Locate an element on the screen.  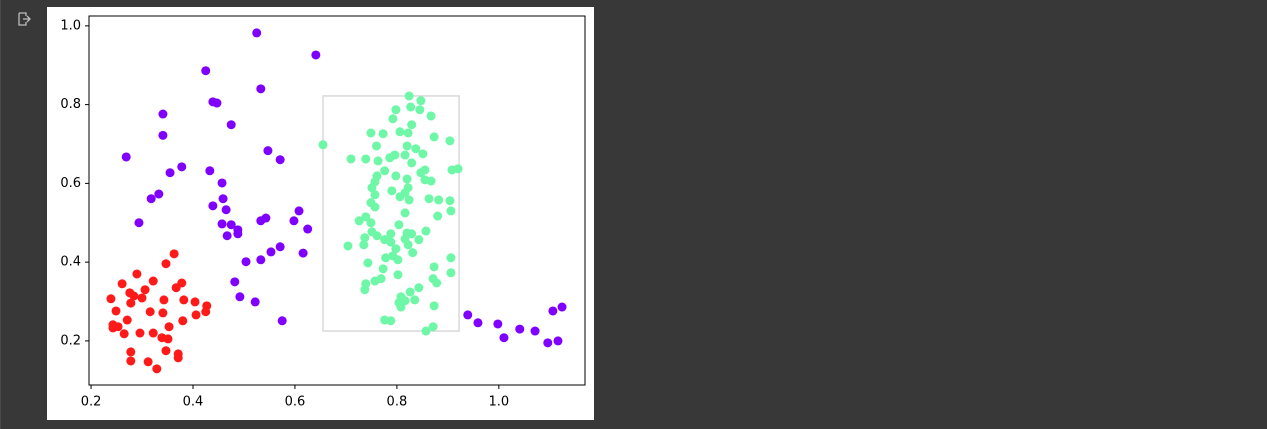
y-tick-label: 0.8 is located at coordinates (70, 104).